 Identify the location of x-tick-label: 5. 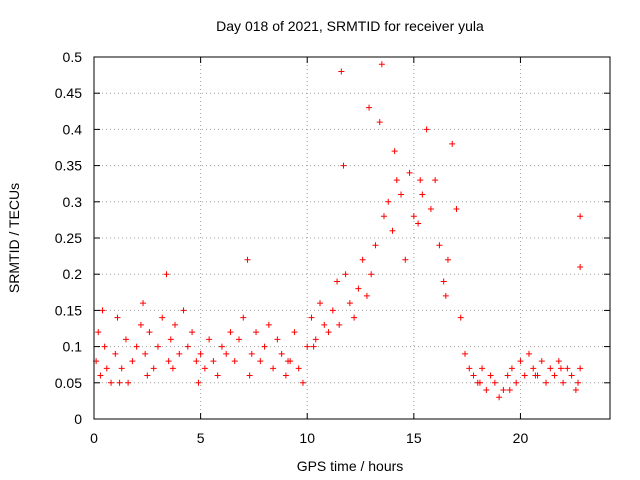
(201, 438).